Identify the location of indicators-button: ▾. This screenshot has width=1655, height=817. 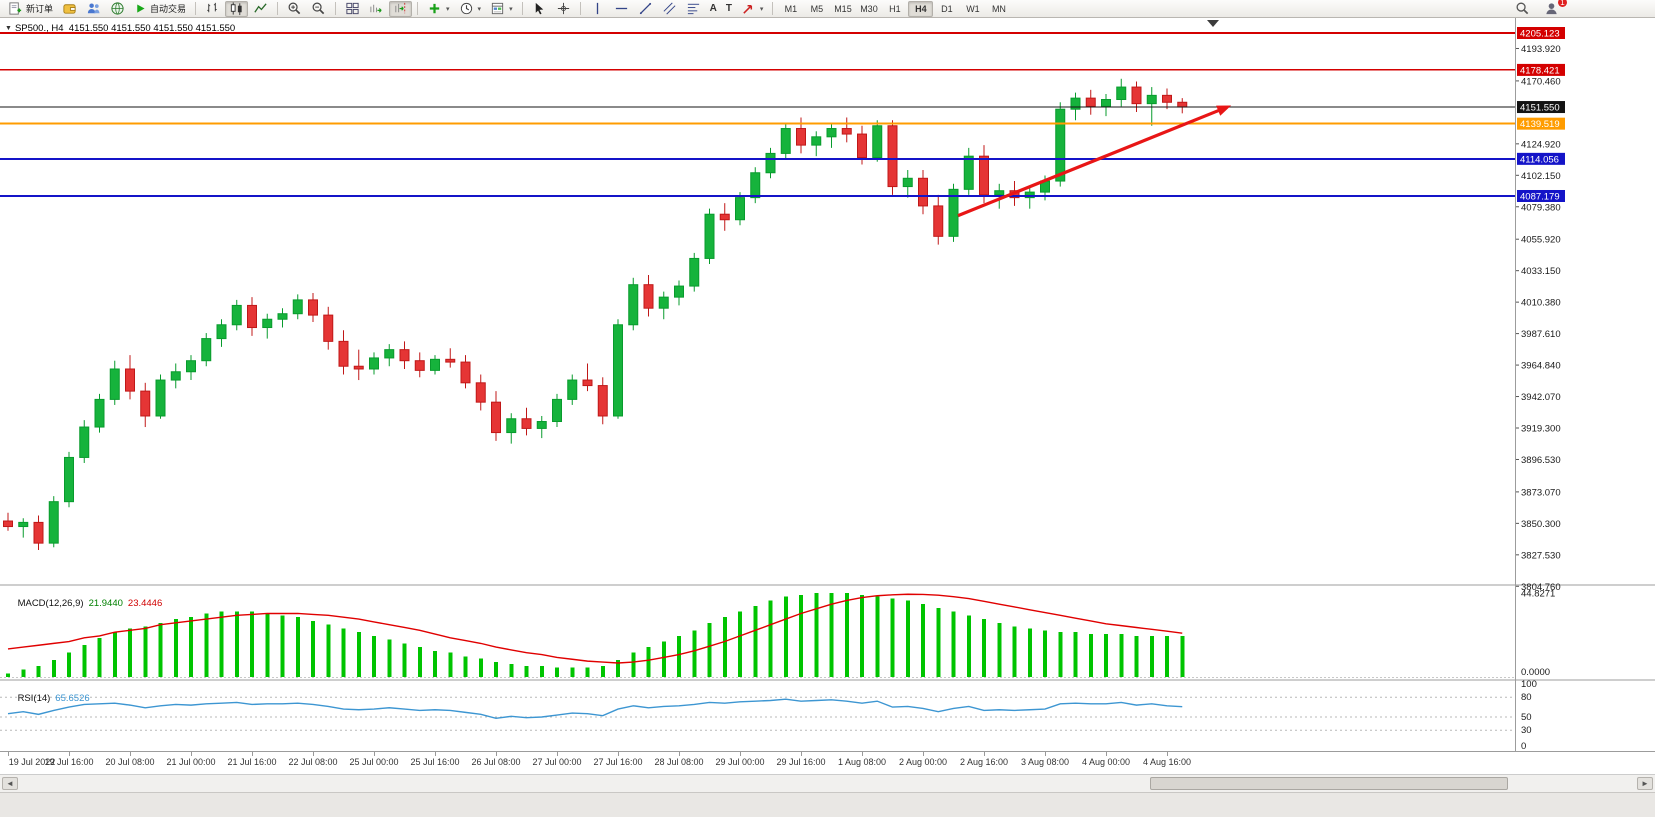
(438, 9).